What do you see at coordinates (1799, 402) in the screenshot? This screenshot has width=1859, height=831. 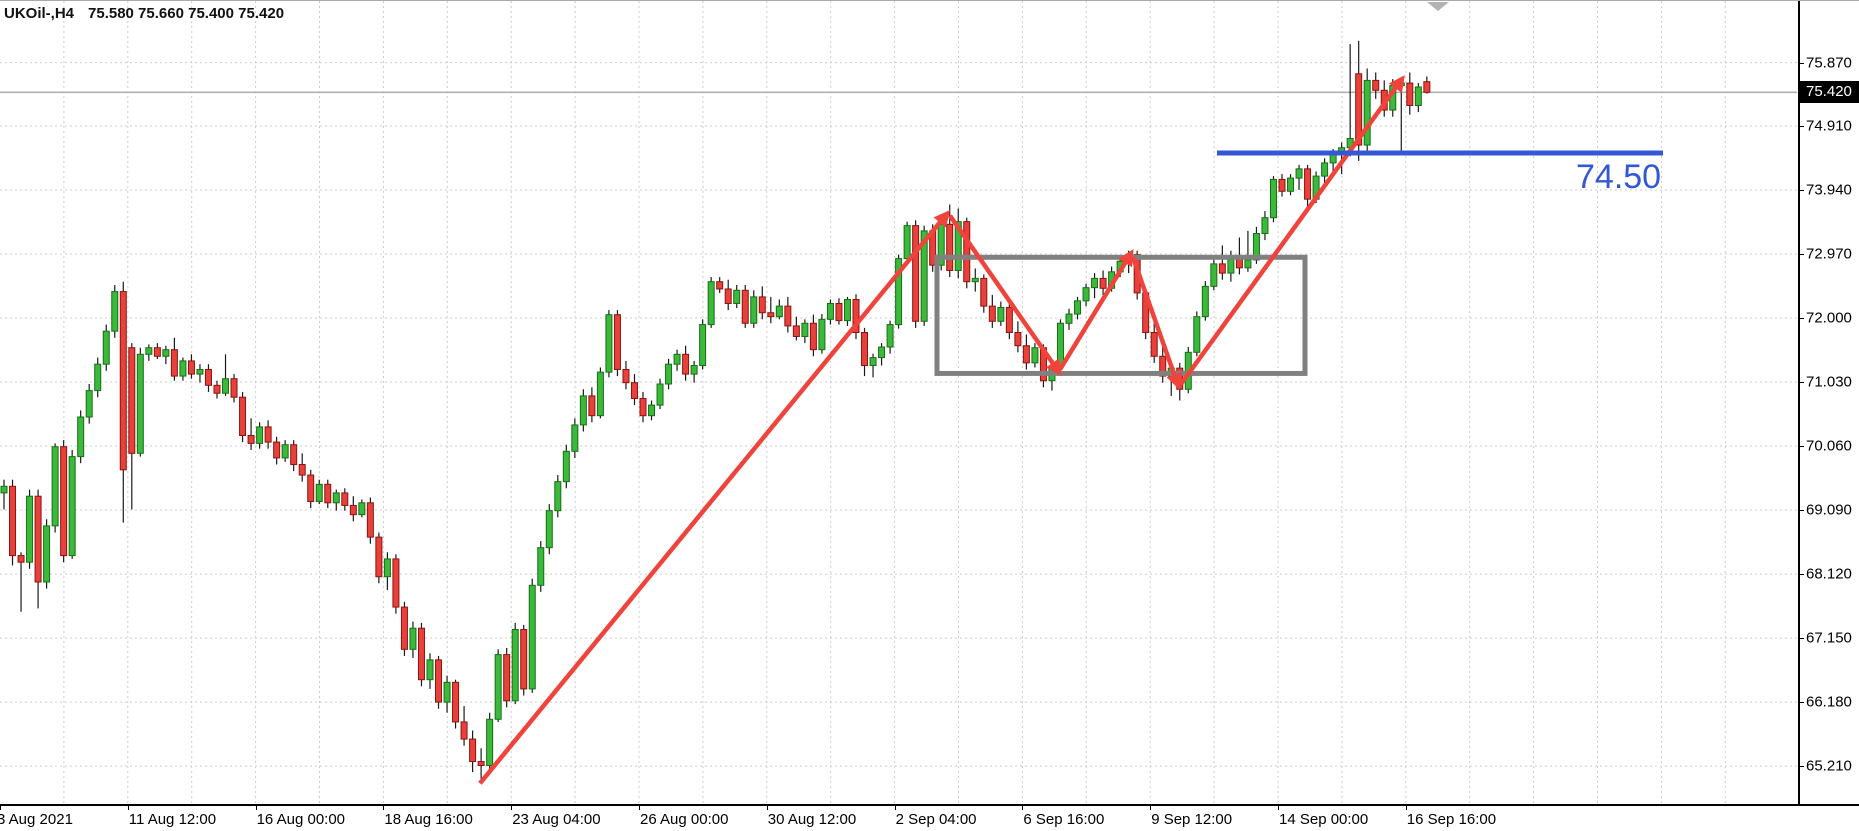 I see `price-axis-border` at bounding box center [1799, 402].